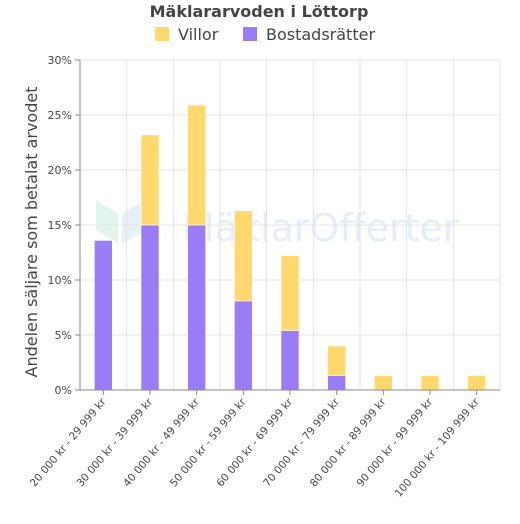 Image resolution: width=520 pixels, height=524 pixels. What do you see at coordinates (162, 34) in the screenshot?
I see `legend-swatch-villor` at bounding box center [162, 34].